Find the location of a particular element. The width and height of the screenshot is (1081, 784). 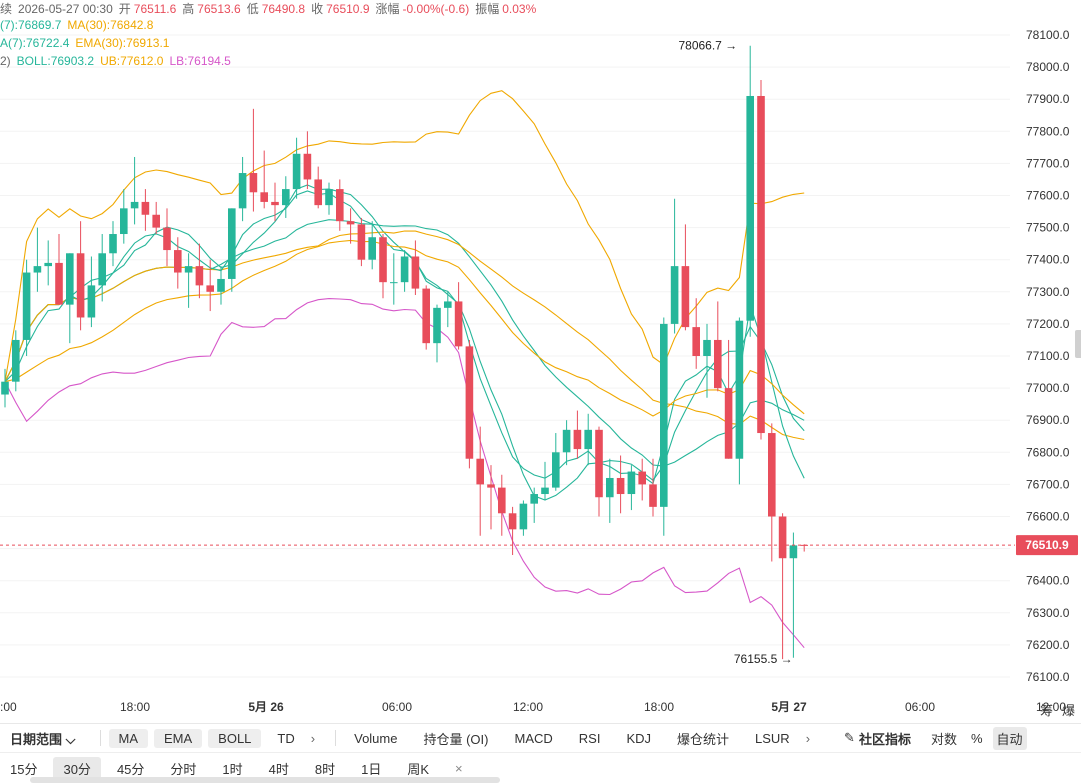

indicator-lsur: LSUR is located at coordinates (772, 738).